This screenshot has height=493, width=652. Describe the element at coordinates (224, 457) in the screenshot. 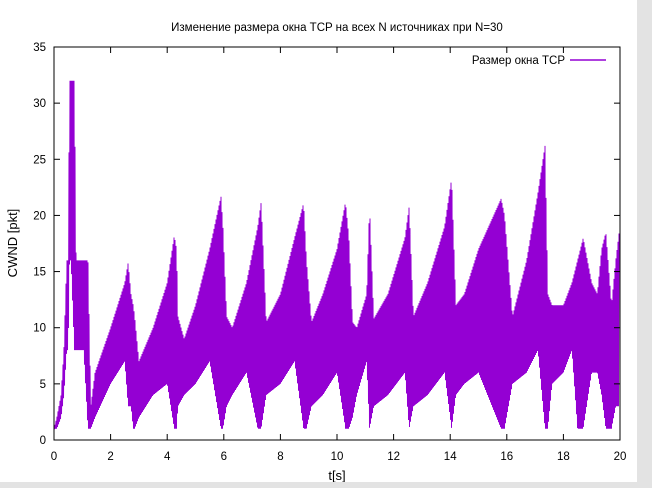

I see `x-tick-label: 6` at that location.